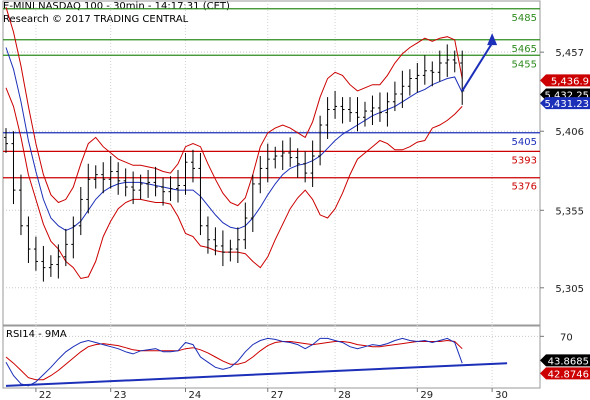  I want to click on x-tick-label: 28, so click(344, 395).